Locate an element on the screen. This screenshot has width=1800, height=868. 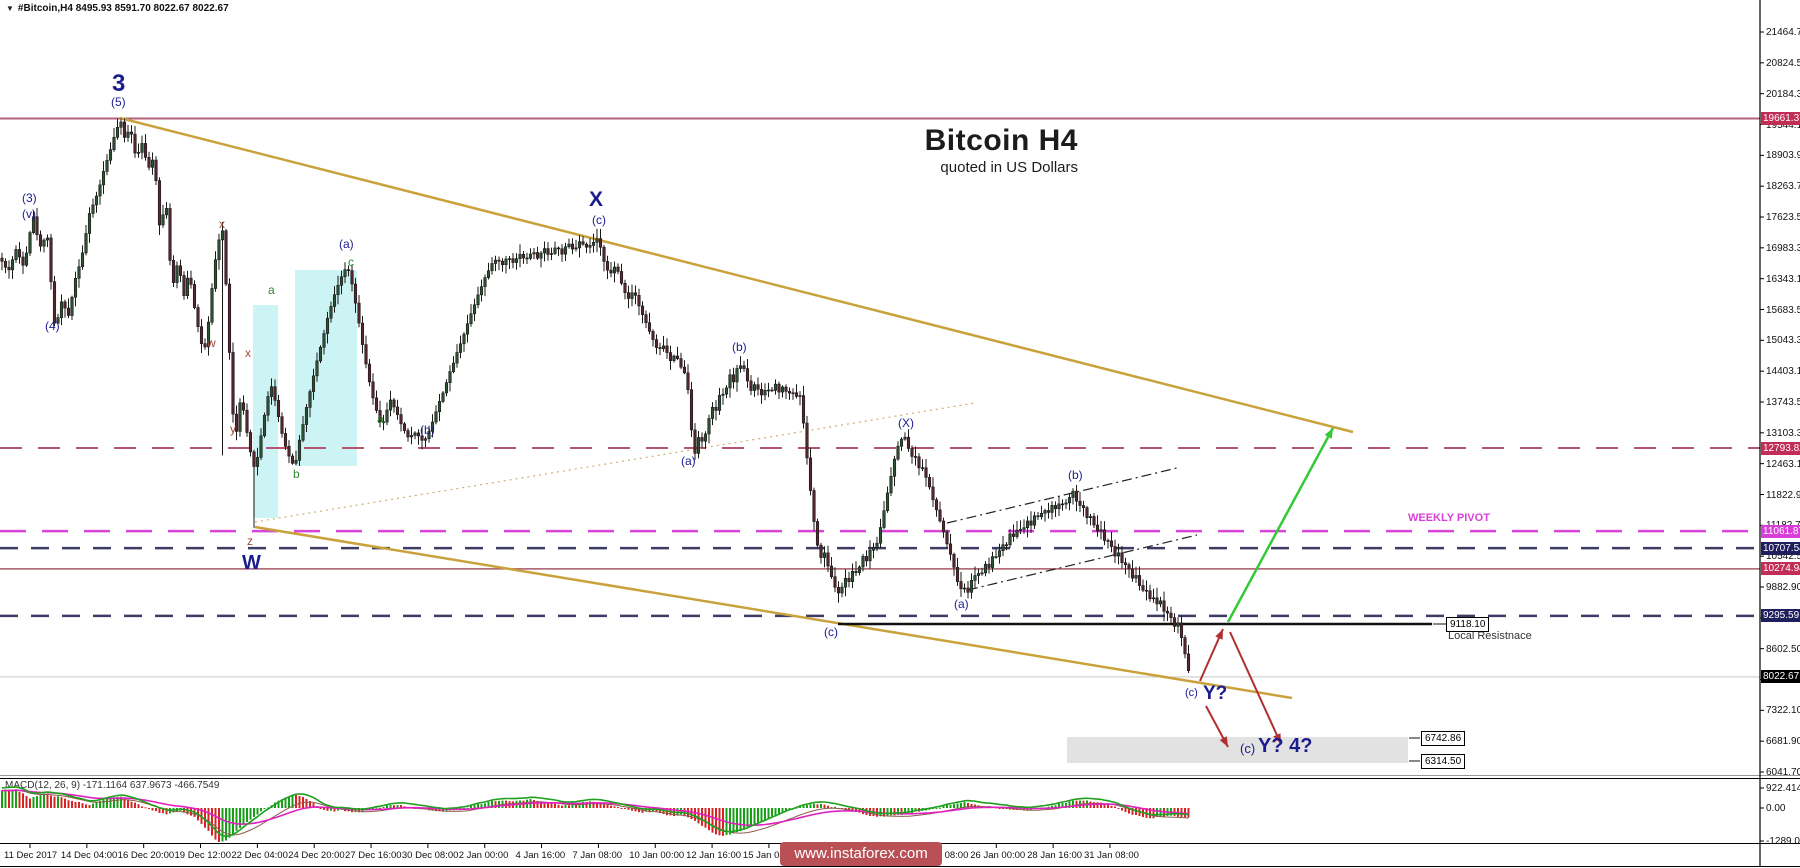
timeline-label: 12 Jan 16:00 is located at coordinates (714, 855).